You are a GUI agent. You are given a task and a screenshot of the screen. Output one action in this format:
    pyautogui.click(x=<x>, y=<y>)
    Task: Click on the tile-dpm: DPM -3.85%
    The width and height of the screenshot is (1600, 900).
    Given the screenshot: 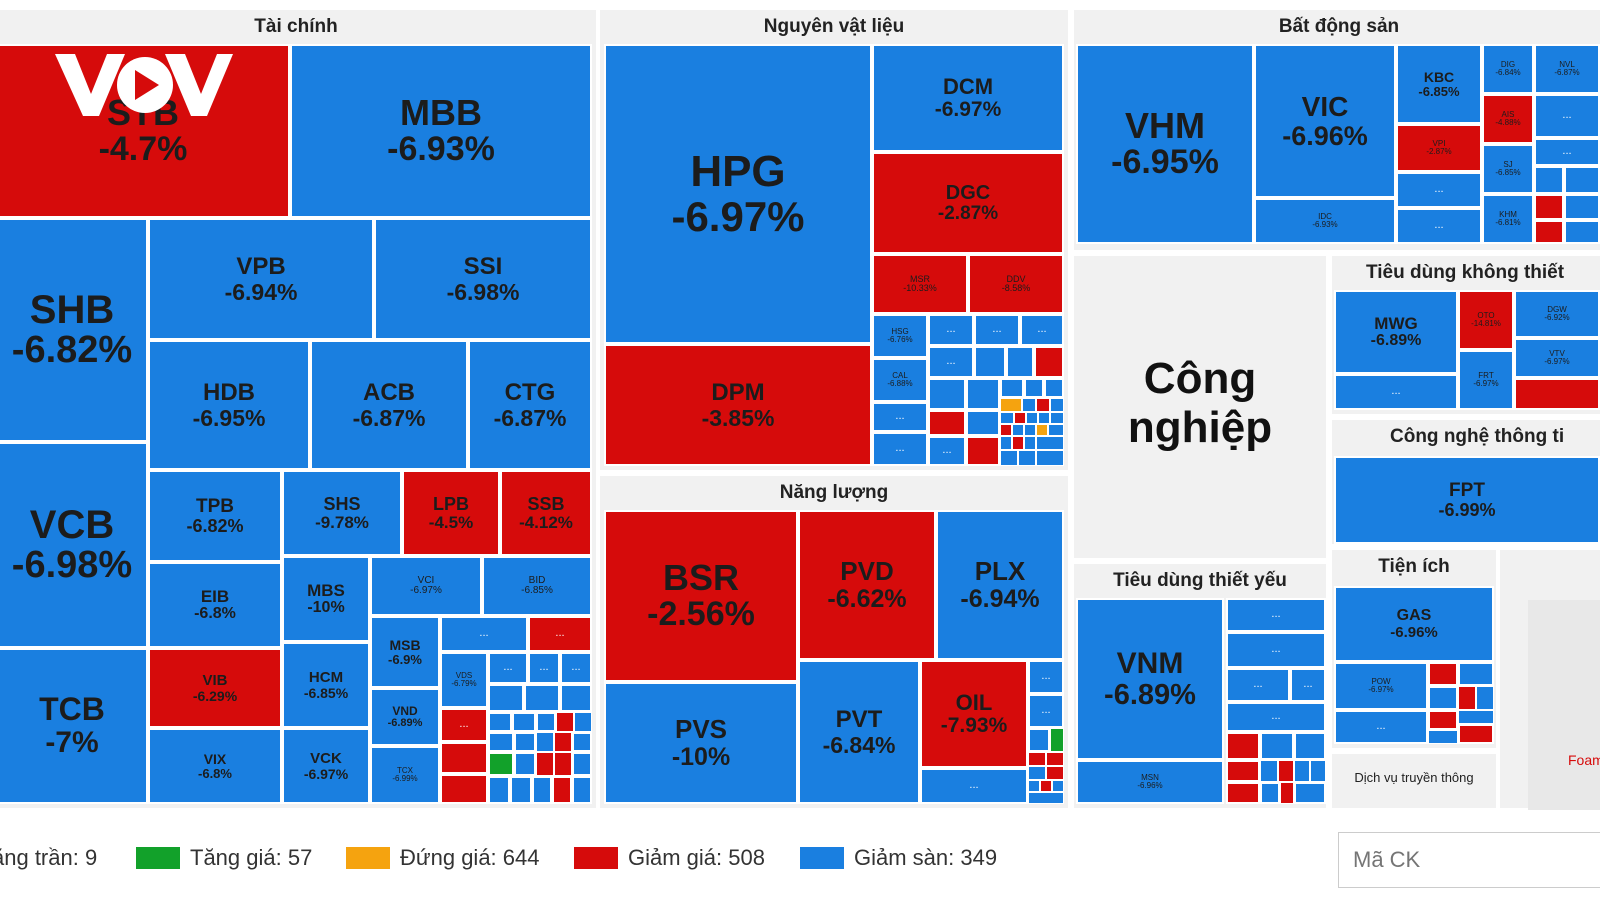 What is the action you would take?
    pyautogui.click(x=738, y=405)
    